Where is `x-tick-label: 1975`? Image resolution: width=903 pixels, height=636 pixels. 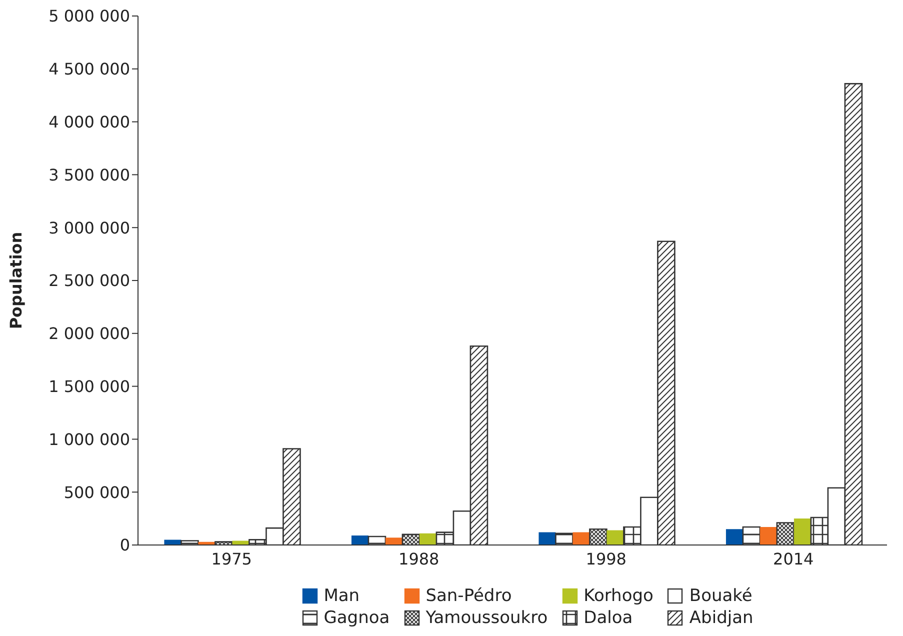
x-tick-label: 1975 is located at coordinates (231, 558).